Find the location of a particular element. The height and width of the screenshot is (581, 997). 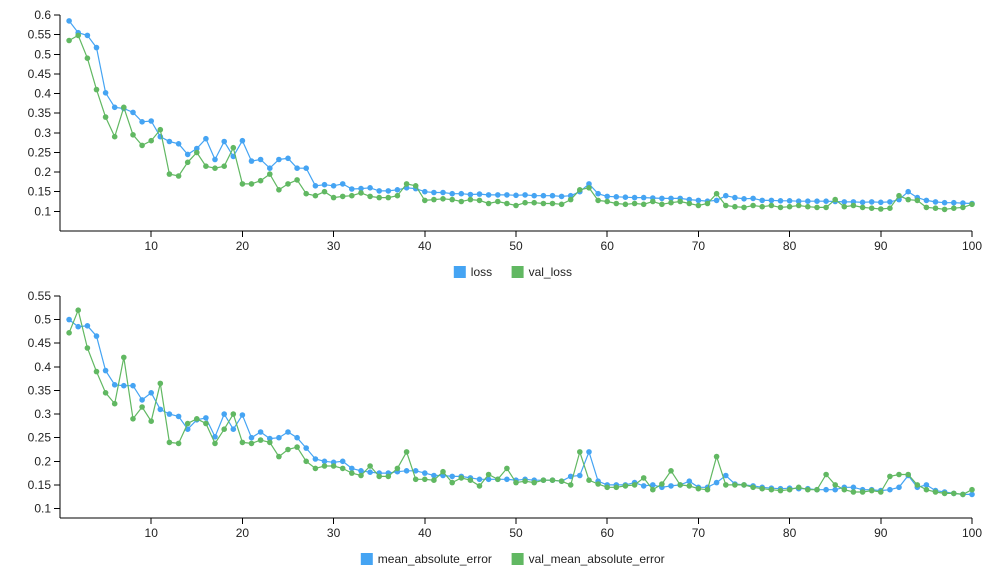

x-tick-label: 30 is located at coordinates (334, 533).